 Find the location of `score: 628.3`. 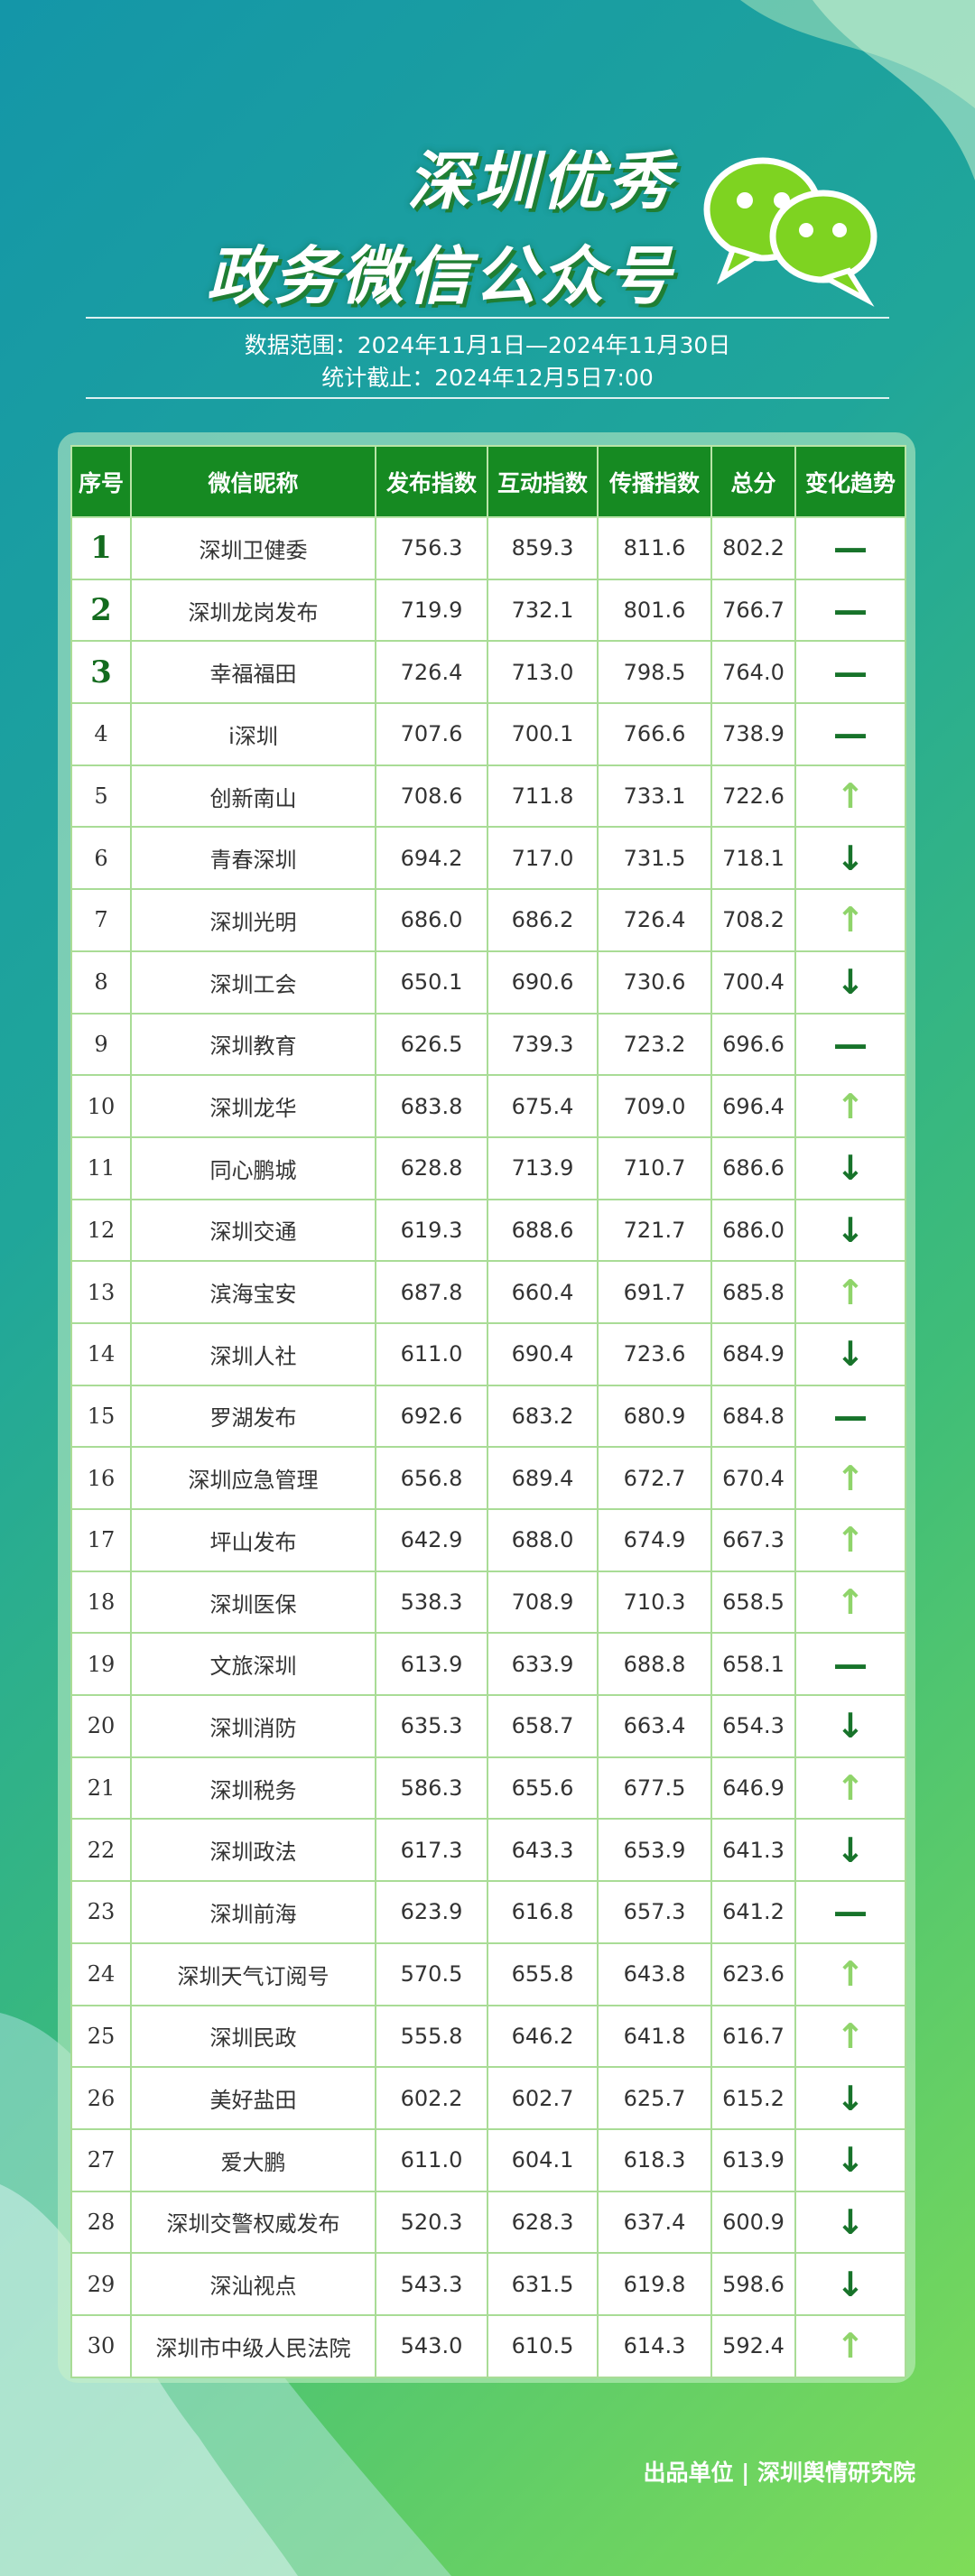

score: 628.3 is located at coordinates (543, 2222).